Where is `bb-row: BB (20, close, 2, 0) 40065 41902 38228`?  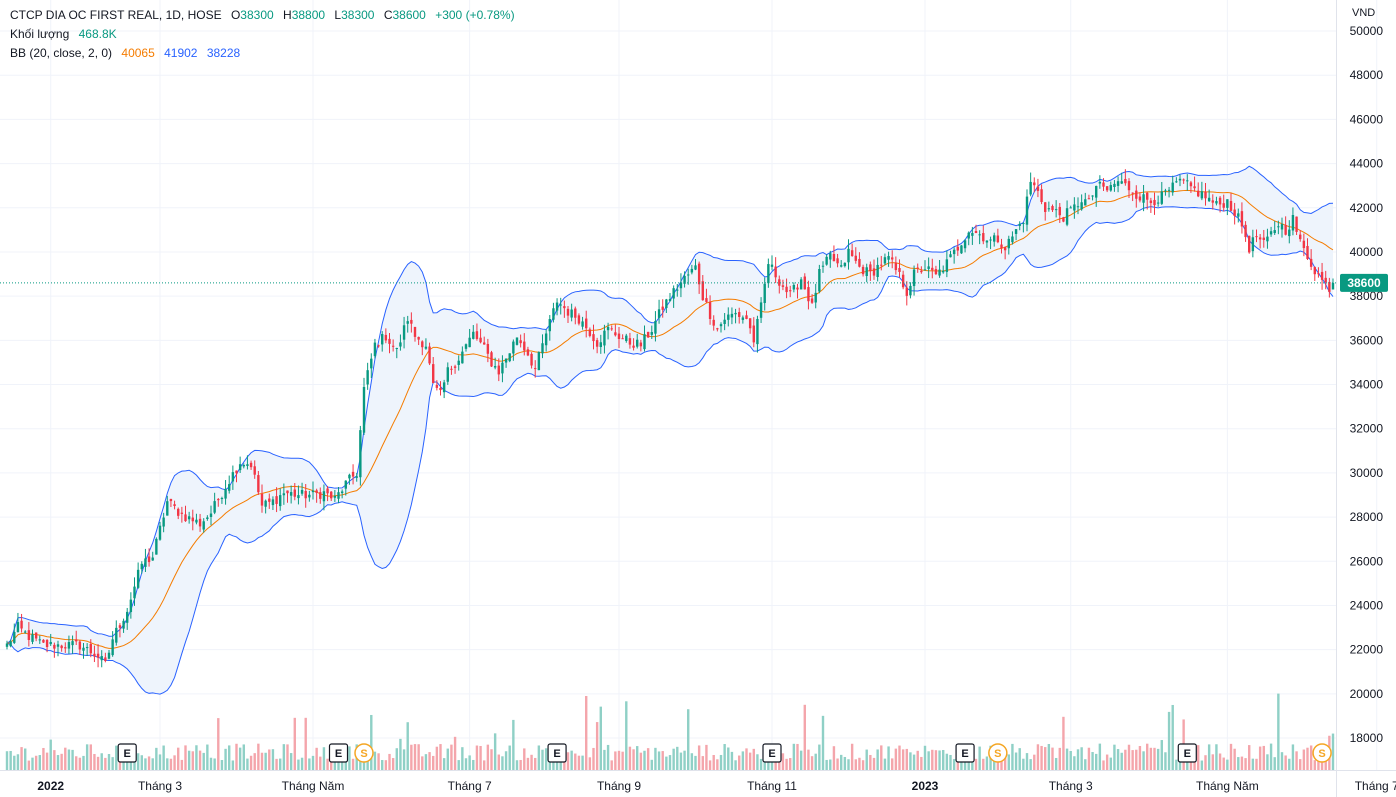
bb-row: BB (20, close, 2, 0) 40065 41902 38228 is located at coordinates (262, 53).